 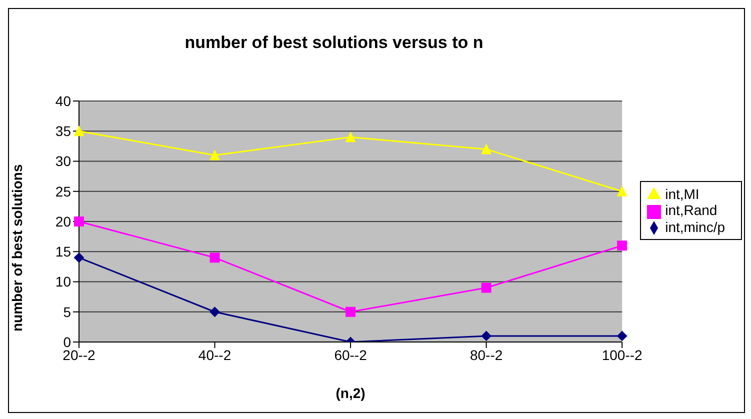 I want to click on y-tick-label: 20, so click(x=63, y=221).